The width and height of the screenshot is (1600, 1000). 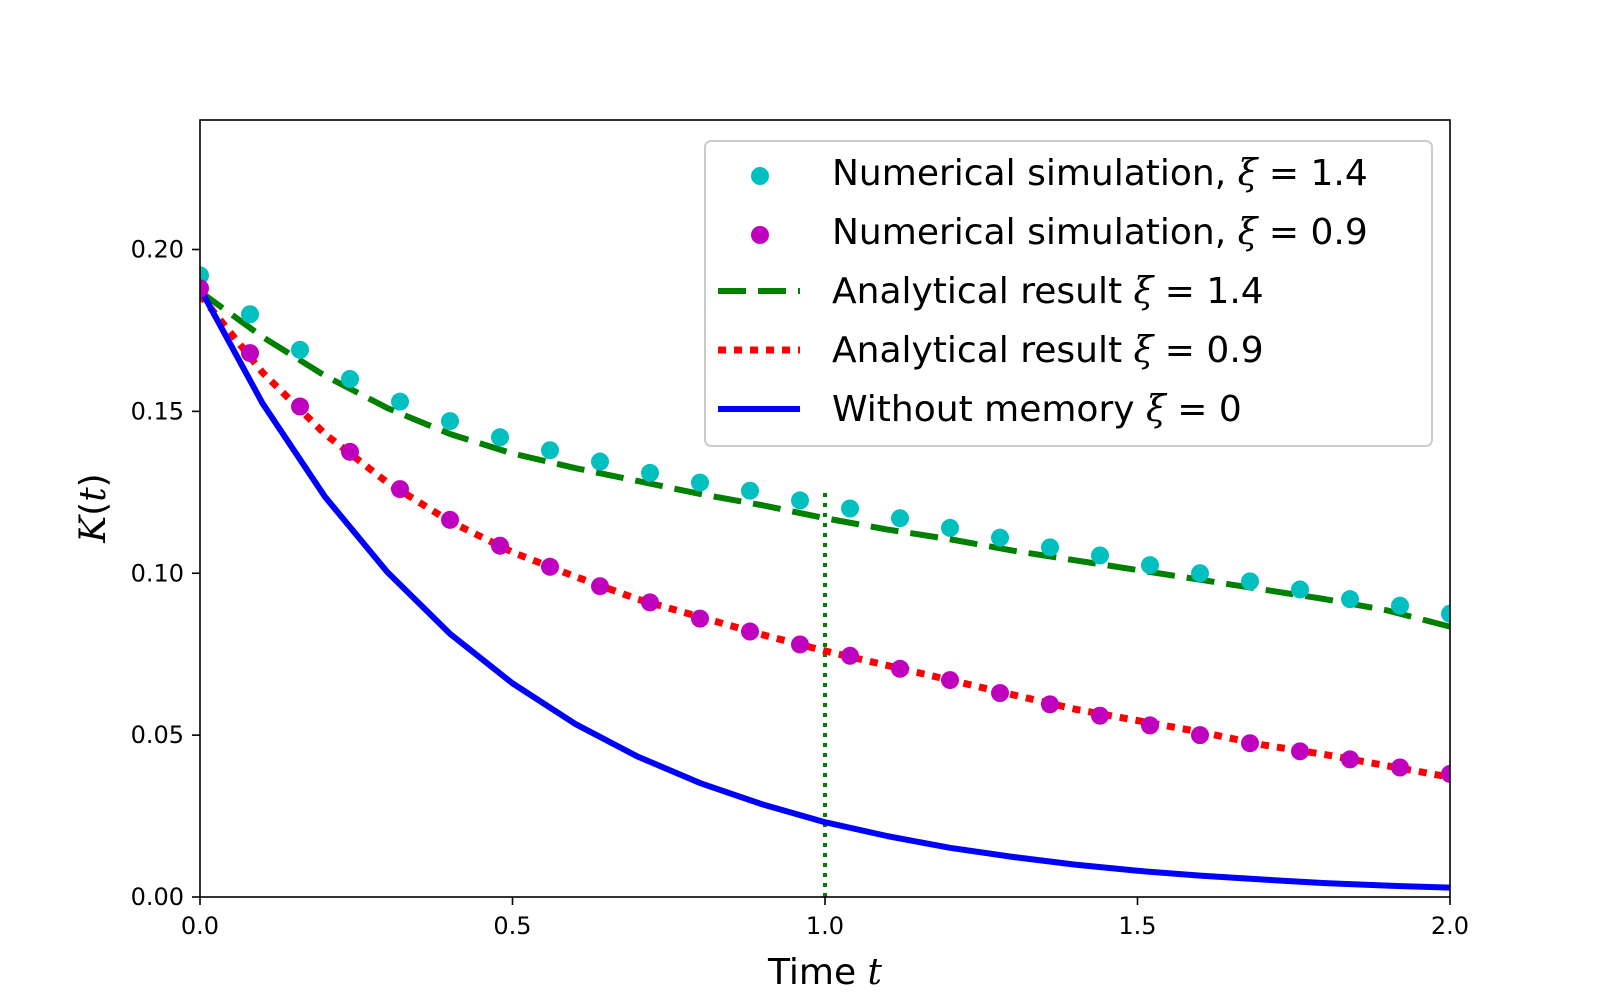 I want to click on legend-label-4: Without memory ξ = 0, so click(x=1037, y=409).